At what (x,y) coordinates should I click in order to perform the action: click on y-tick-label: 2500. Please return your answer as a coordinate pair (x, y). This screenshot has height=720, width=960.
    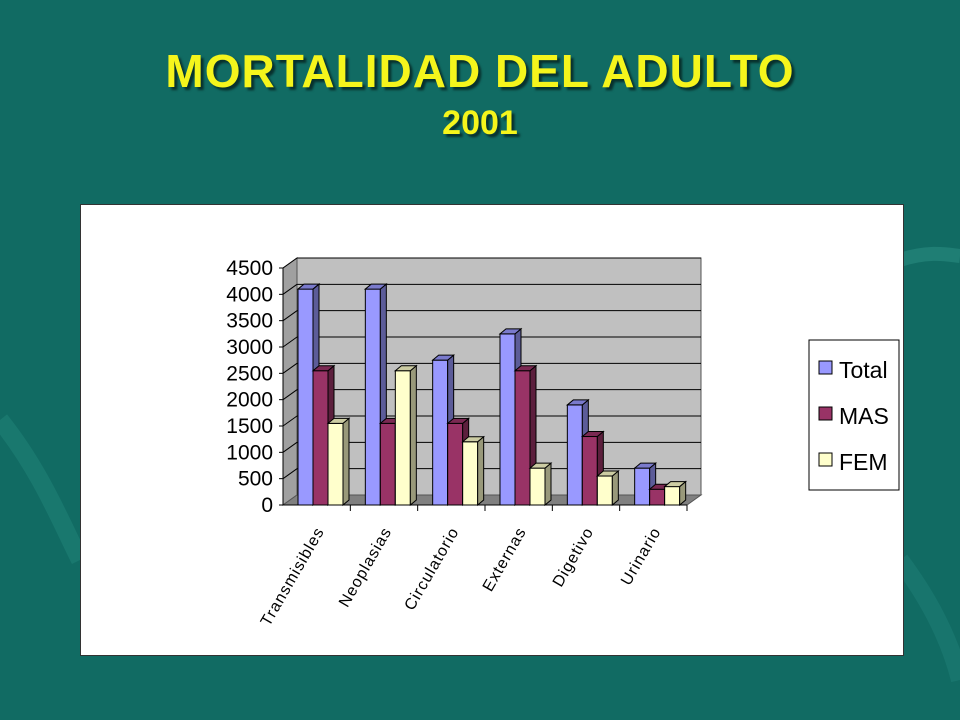
    Looking at the image, I should click on (249, 373).